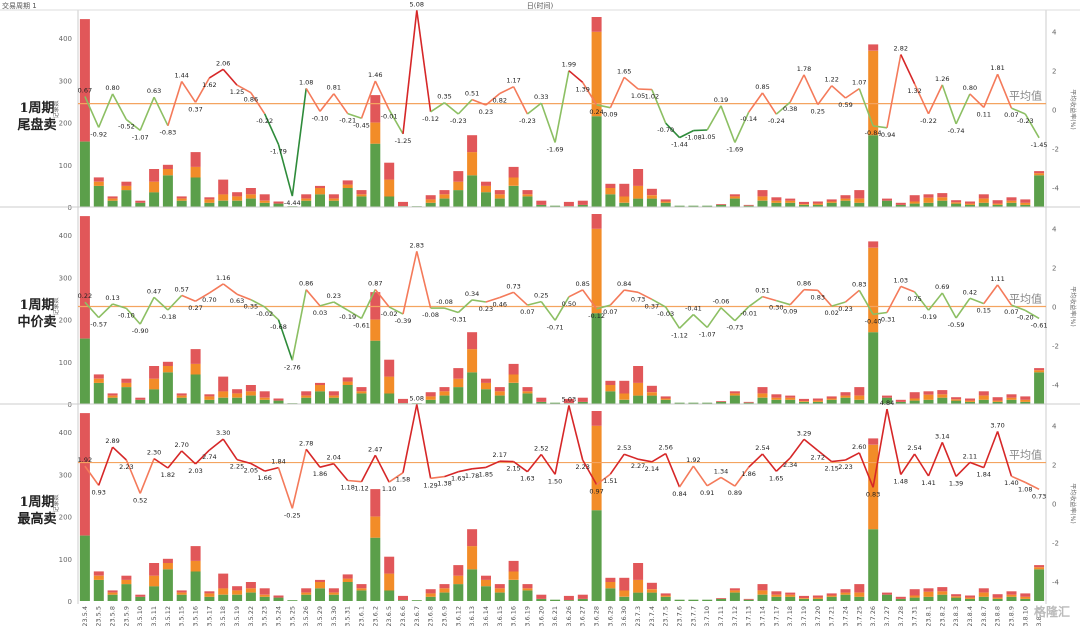 The image size is (1080, 626). What do you see at coordinates (873, 494) in the screenshot?
I see `data-label: 0.83` at bounding box center [873, 494].